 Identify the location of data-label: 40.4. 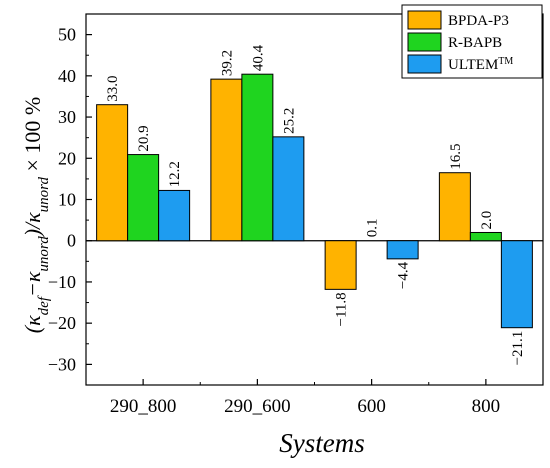
(258, 57).